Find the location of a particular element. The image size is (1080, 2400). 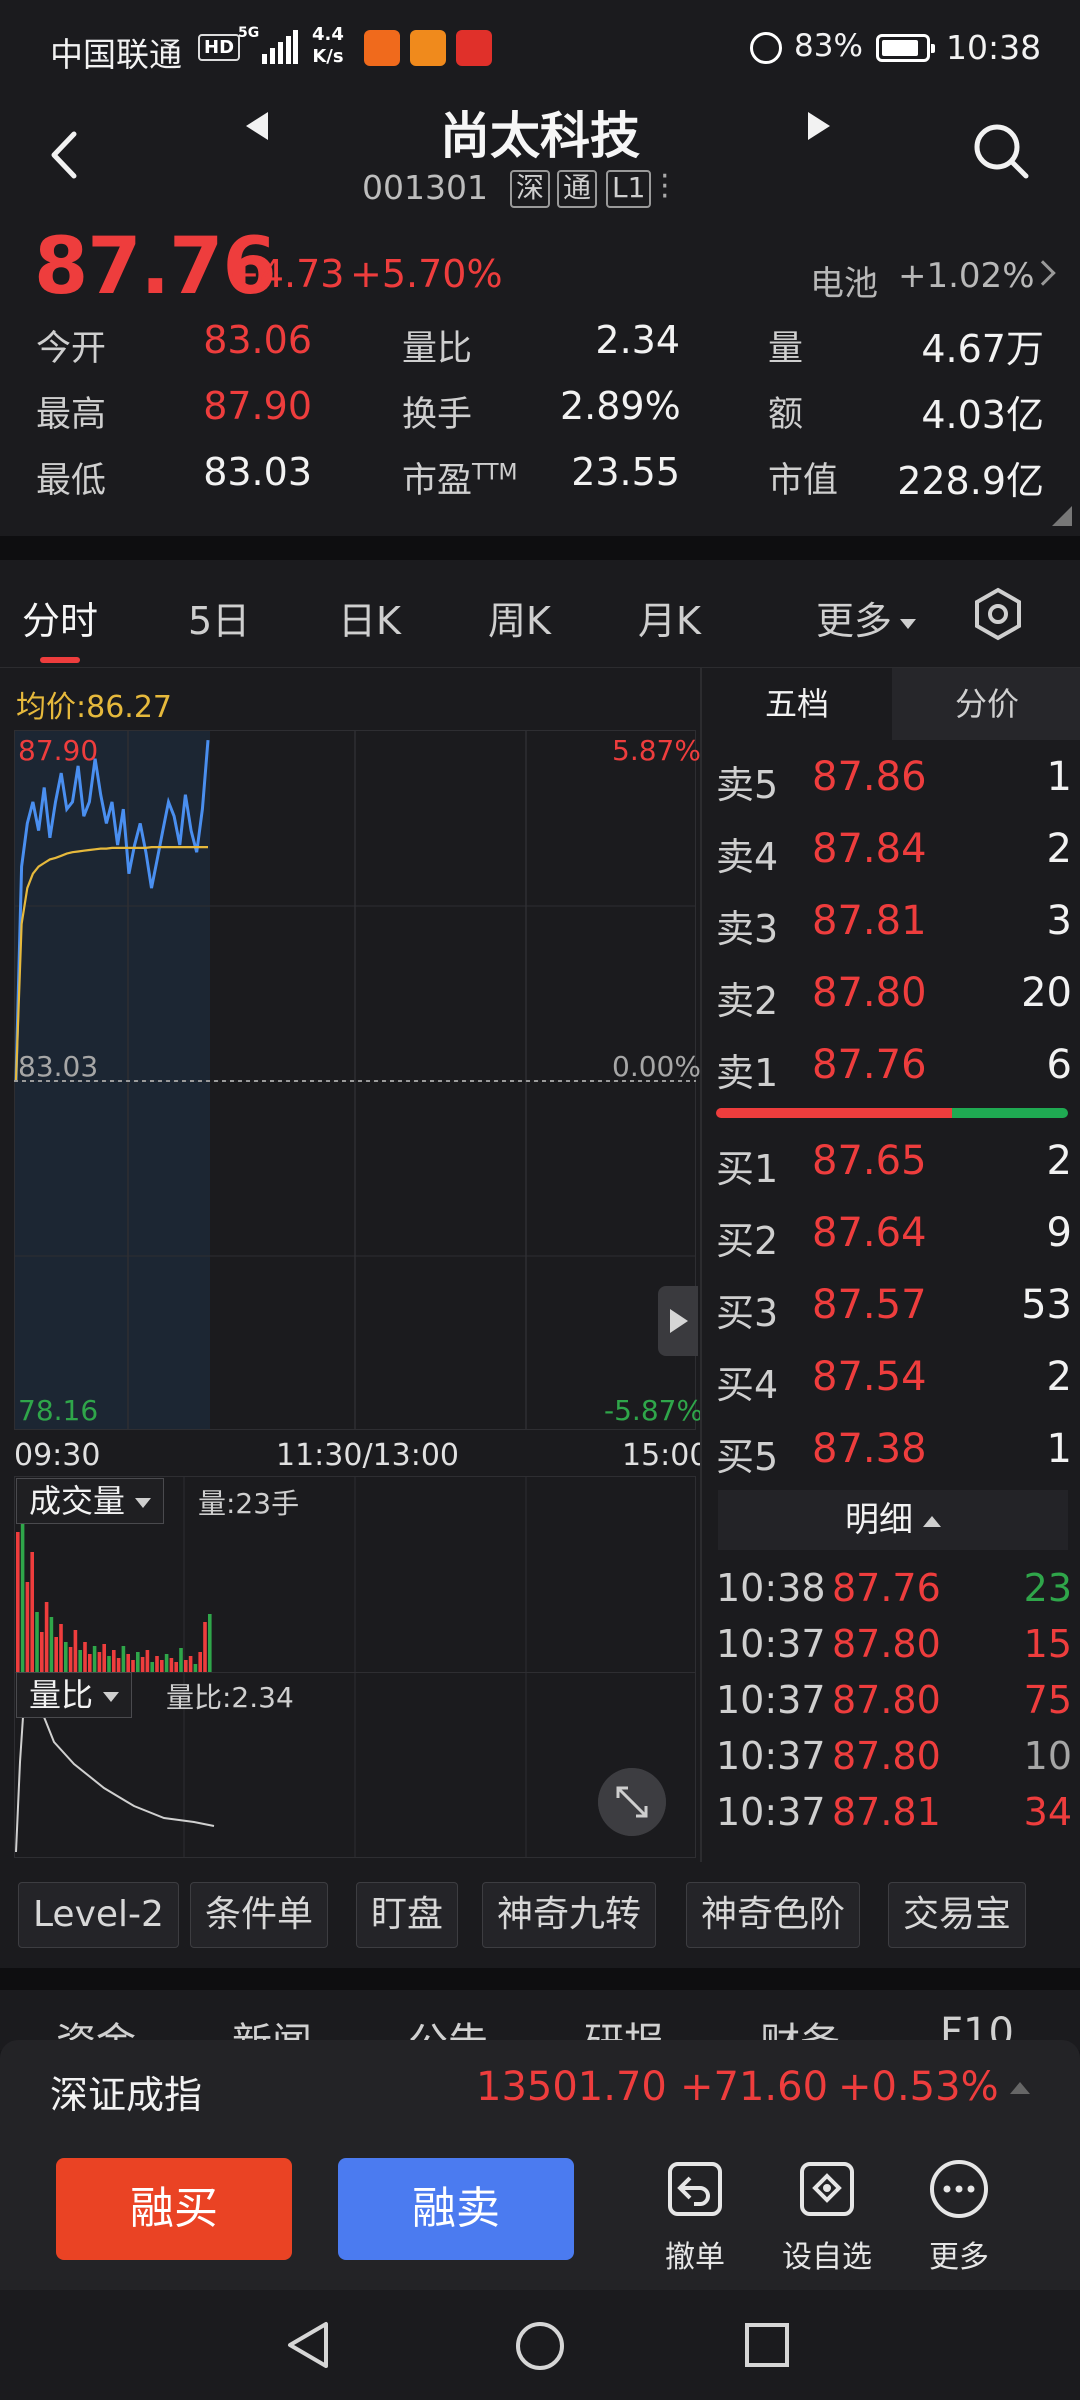

tab-weekly-k: 周K is located at coordinates (519, 621).